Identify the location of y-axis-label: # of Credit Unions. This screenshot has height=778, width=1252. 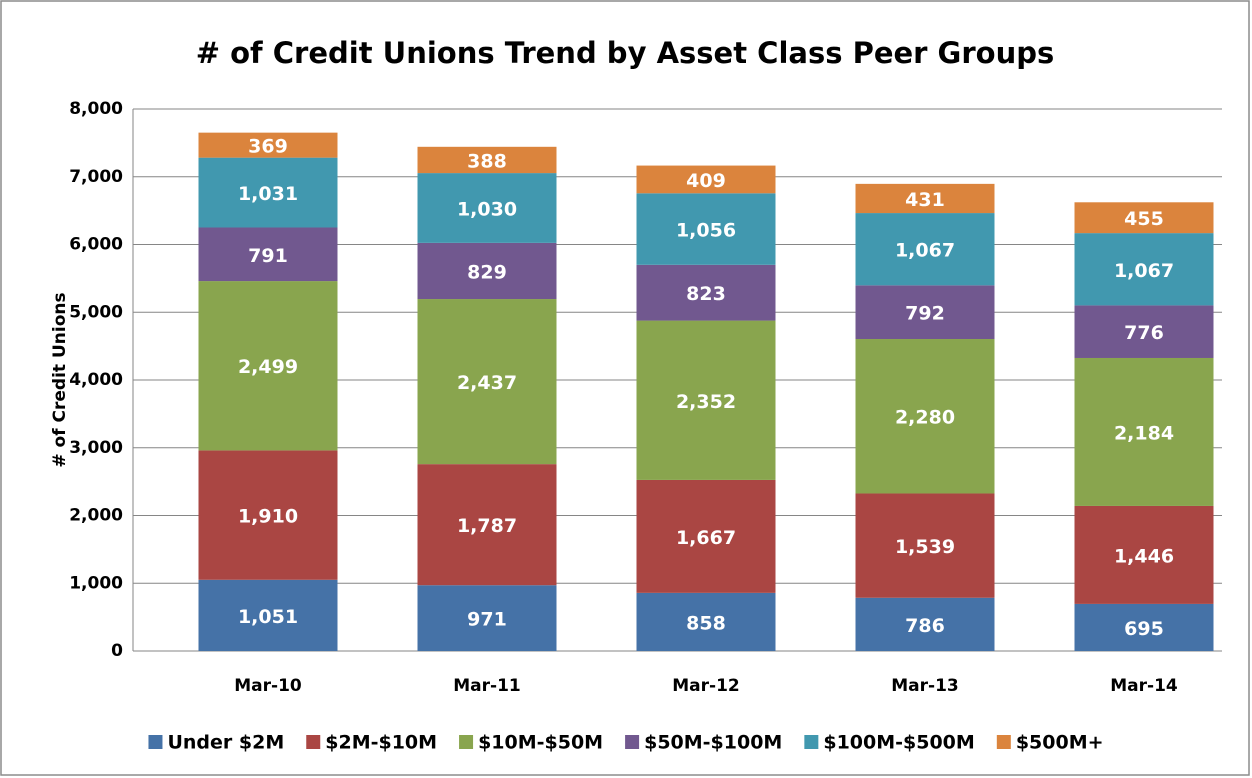
(60, 379).